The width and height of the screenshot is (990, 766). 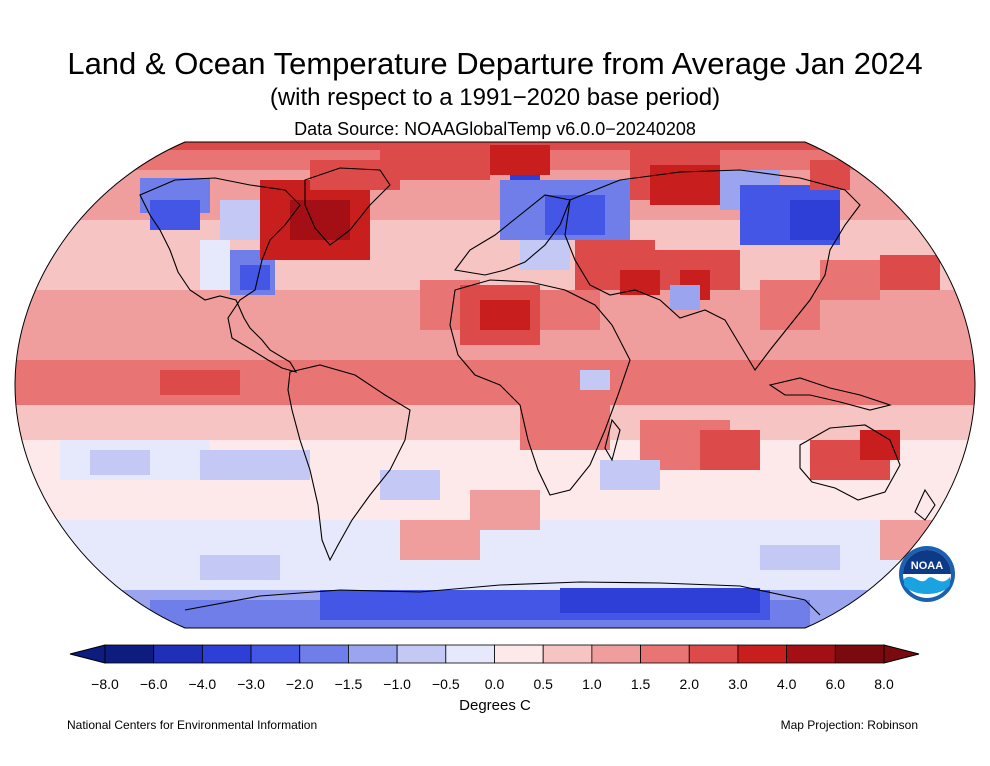 What do you see at coordinates (105, 684) in the screenshot?
I see `colorbar-tick-label: −8.0` at bounding box center [105, 684].